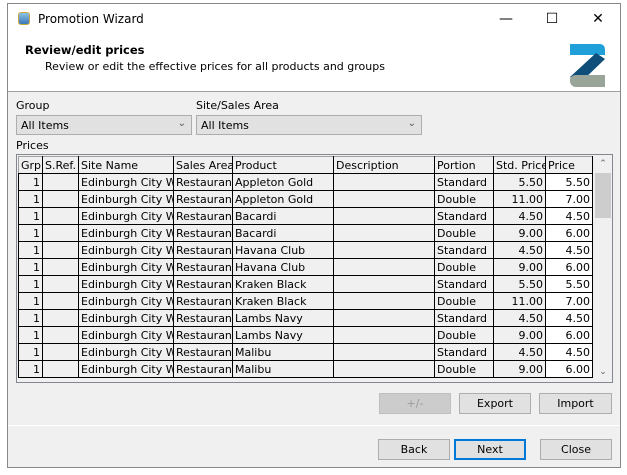 The width and height of the screenshot is (627, 475). What do you see at coordinates (495, 403) in the screenshot?
I see `export-button: Export` at bounding box center [495, 403].